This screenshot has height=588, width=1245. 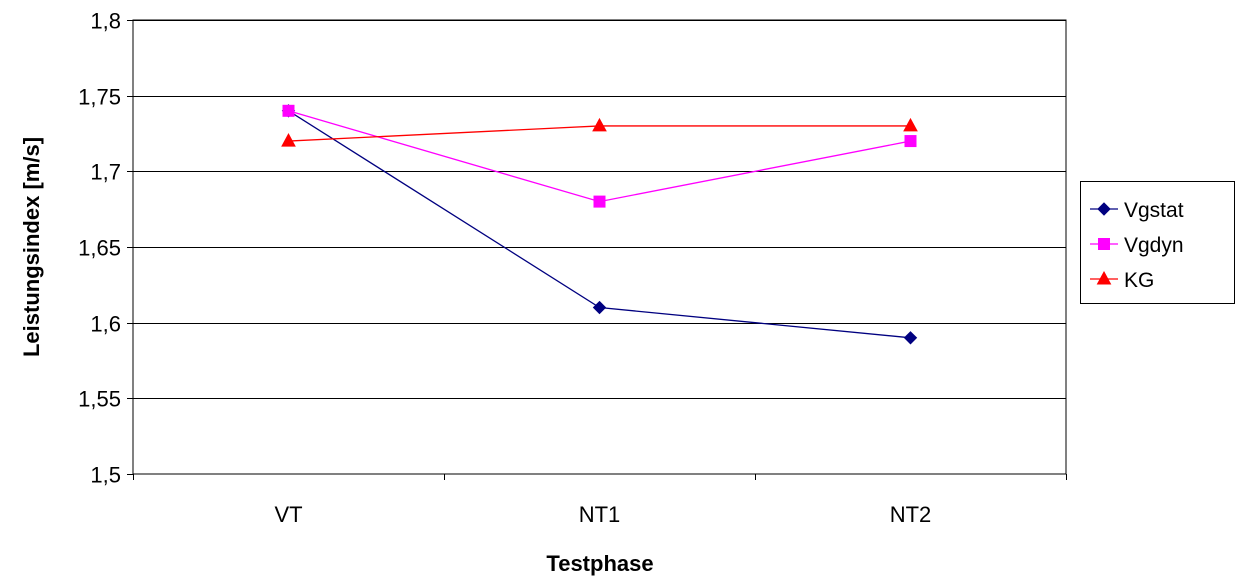 I want to click on x-tick-label: VT, so click(x=288, y=514).